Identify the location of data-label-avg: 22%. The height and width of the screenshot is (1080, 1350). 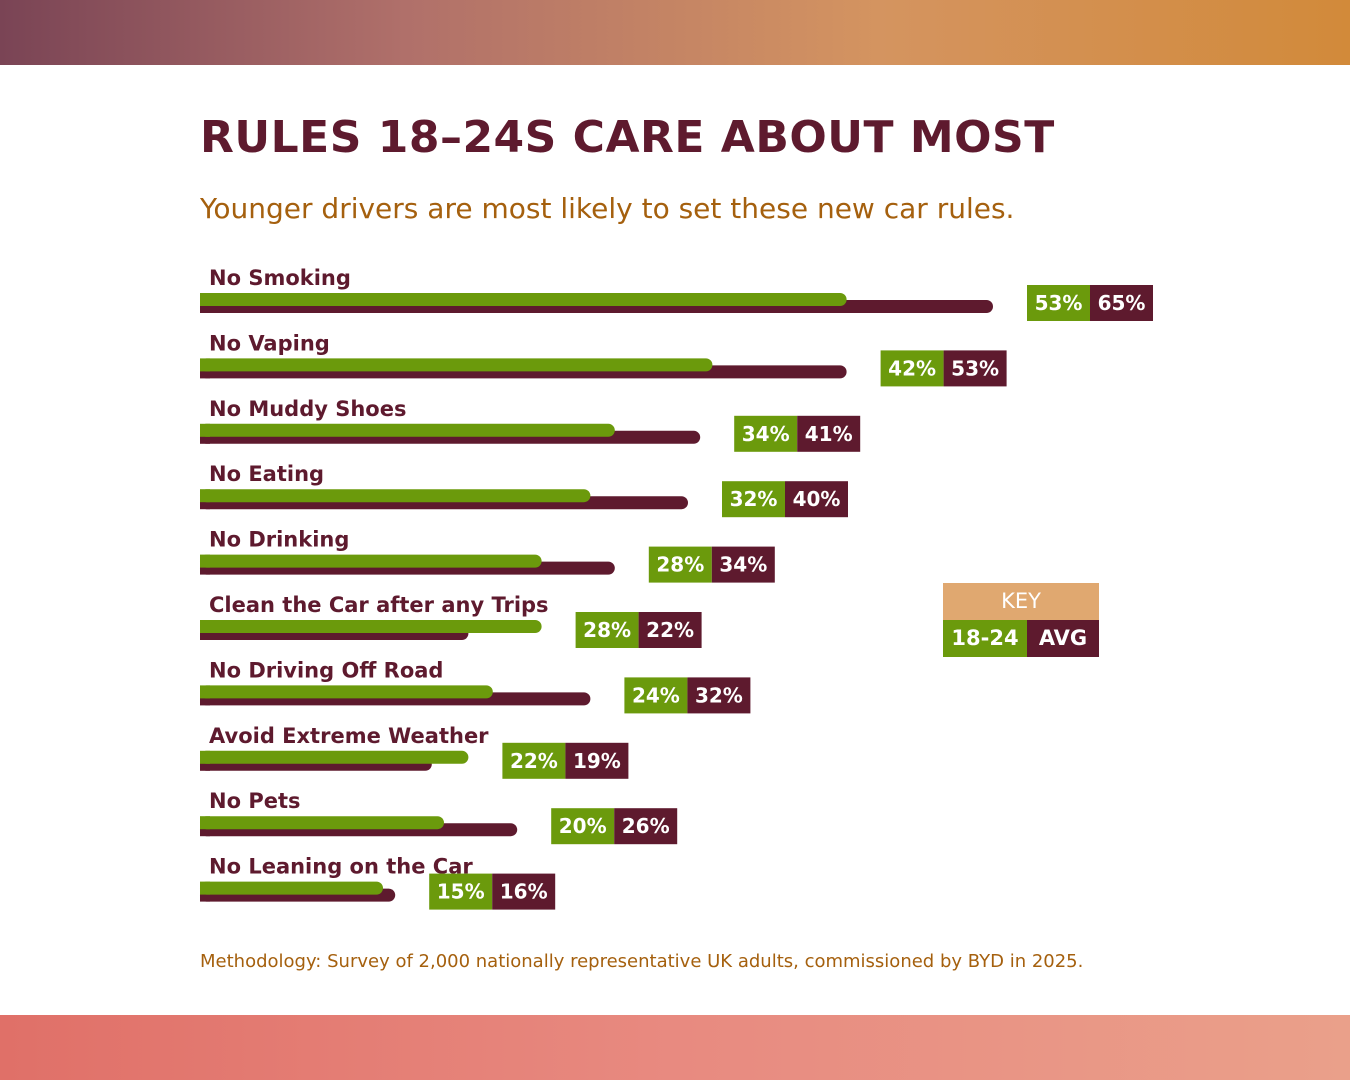
(670, 630).